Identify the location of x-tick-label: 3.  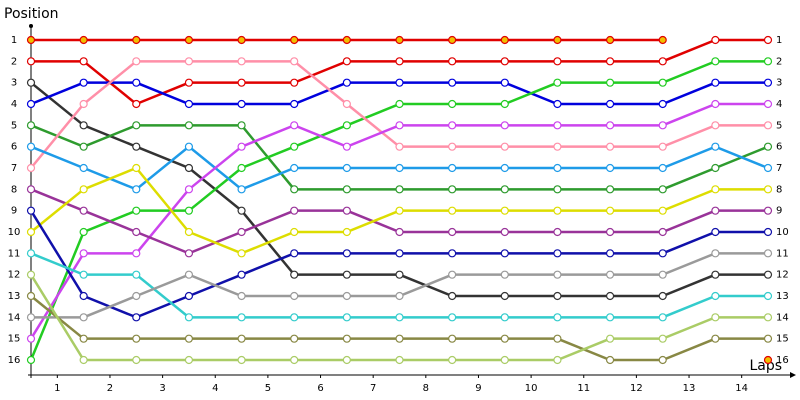
(162, 388).